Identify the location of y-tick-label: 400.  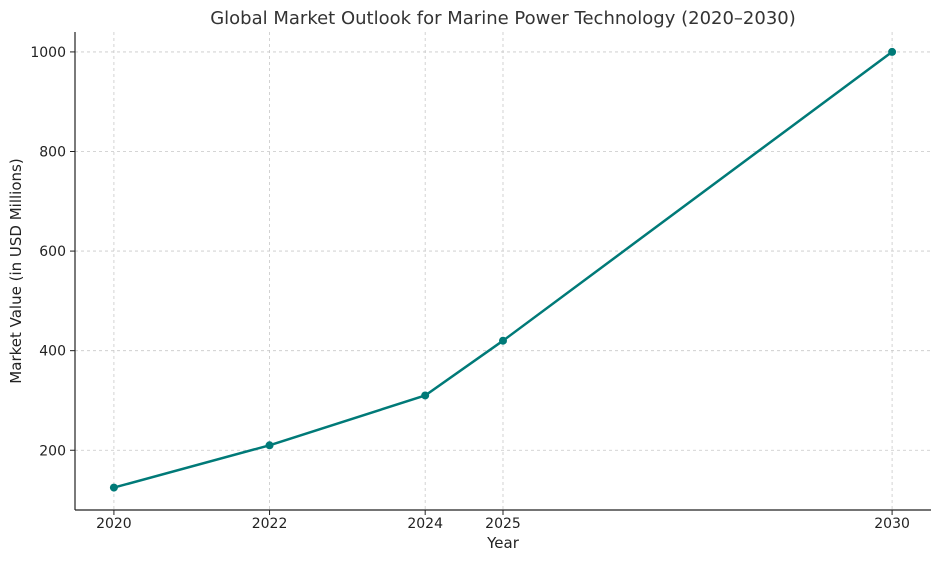
(52, 352).